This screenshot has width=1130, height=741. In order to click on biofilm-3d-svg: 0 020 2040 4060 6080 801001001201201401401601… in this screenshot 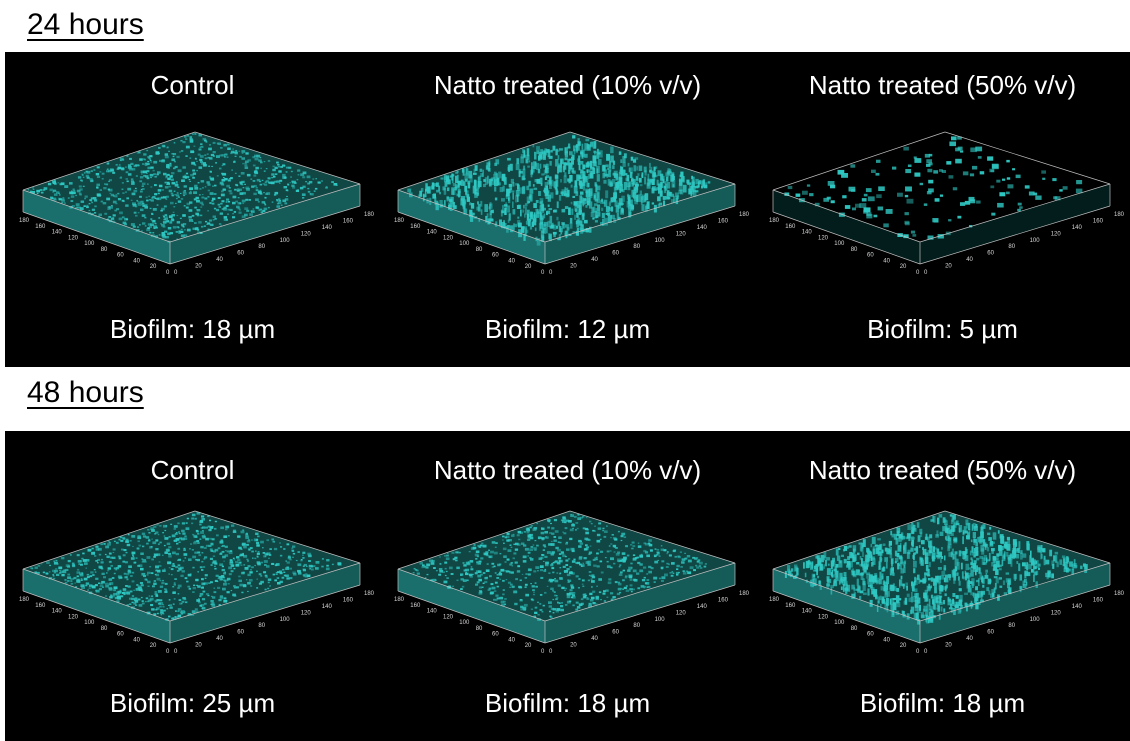, I will do `click(942, 593)`.